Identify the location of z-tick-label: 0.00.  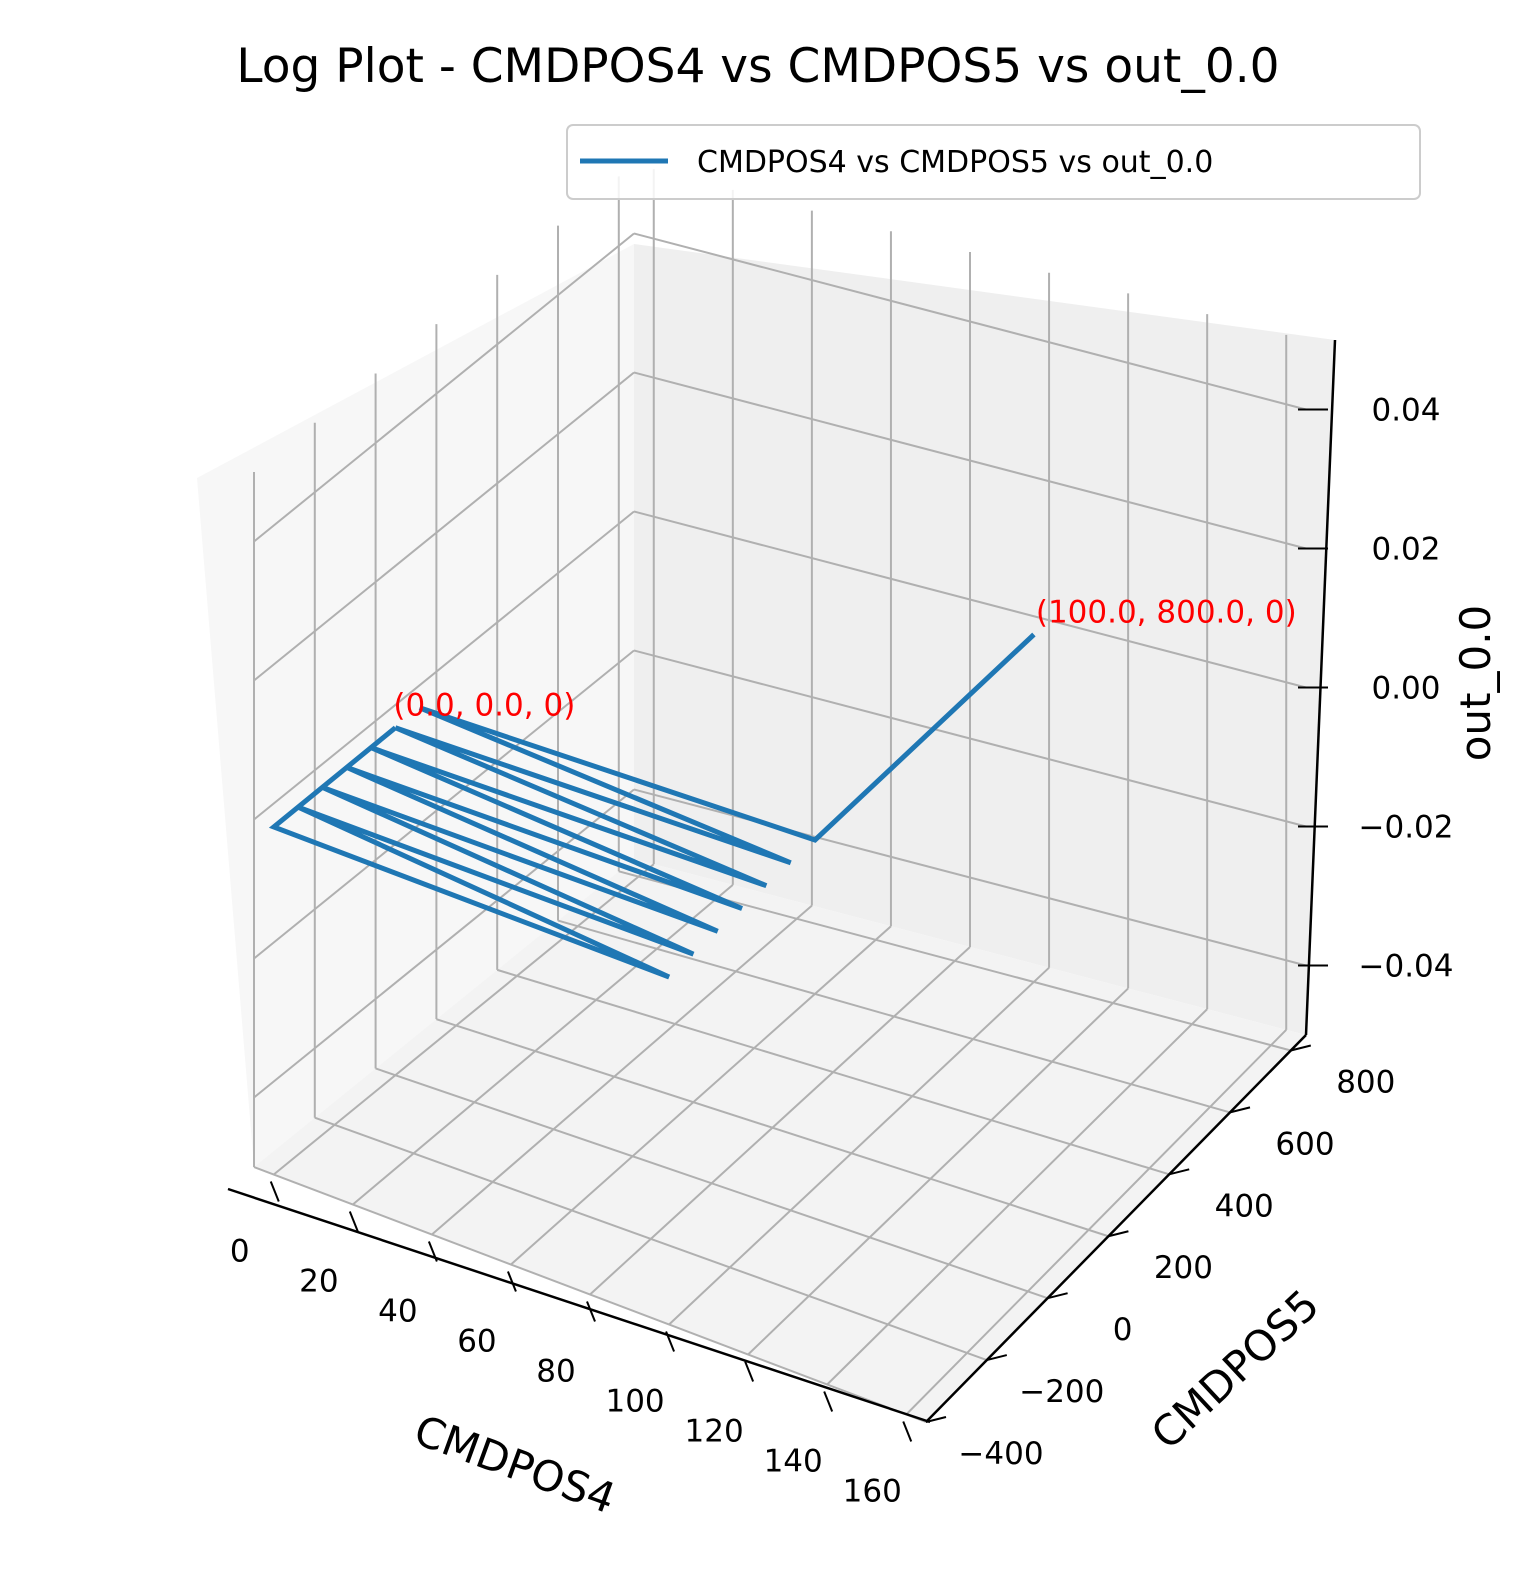
(1405, 689).